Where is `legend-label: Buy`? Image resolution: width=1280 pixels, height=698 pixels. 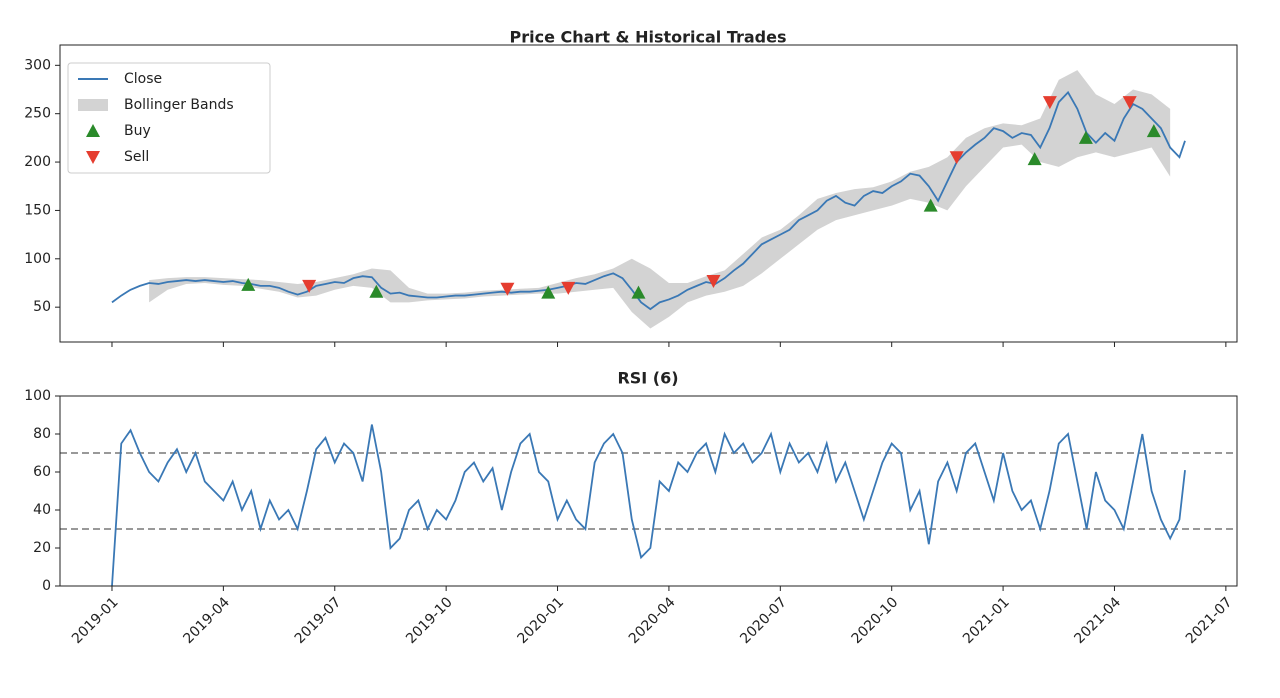
legend-label: Buy is located at coordinates (137, 131).